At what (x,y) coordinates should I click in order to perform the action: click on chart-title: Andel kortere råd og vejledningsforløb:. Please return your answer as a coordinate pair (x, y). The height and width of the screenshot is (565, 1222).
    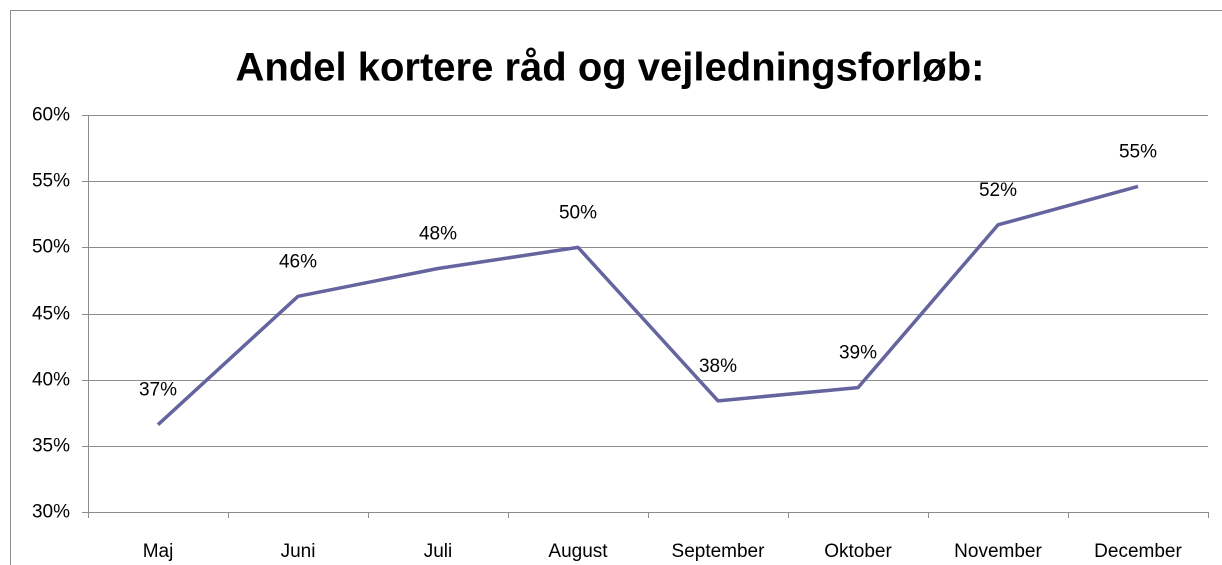
    Looking at the image, I should click on (610, 68).